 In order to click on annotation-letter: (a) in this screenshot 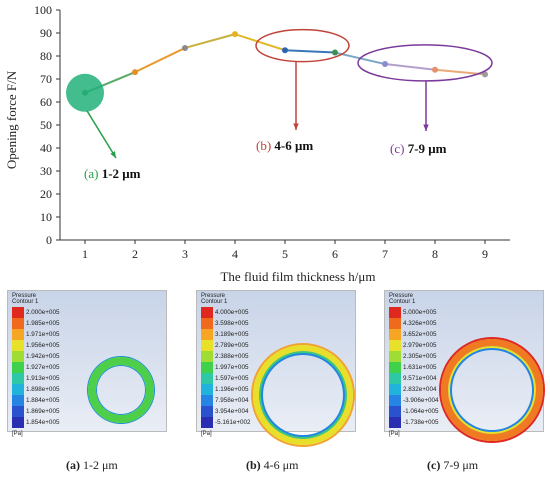, I will do `click(93, 173)`.